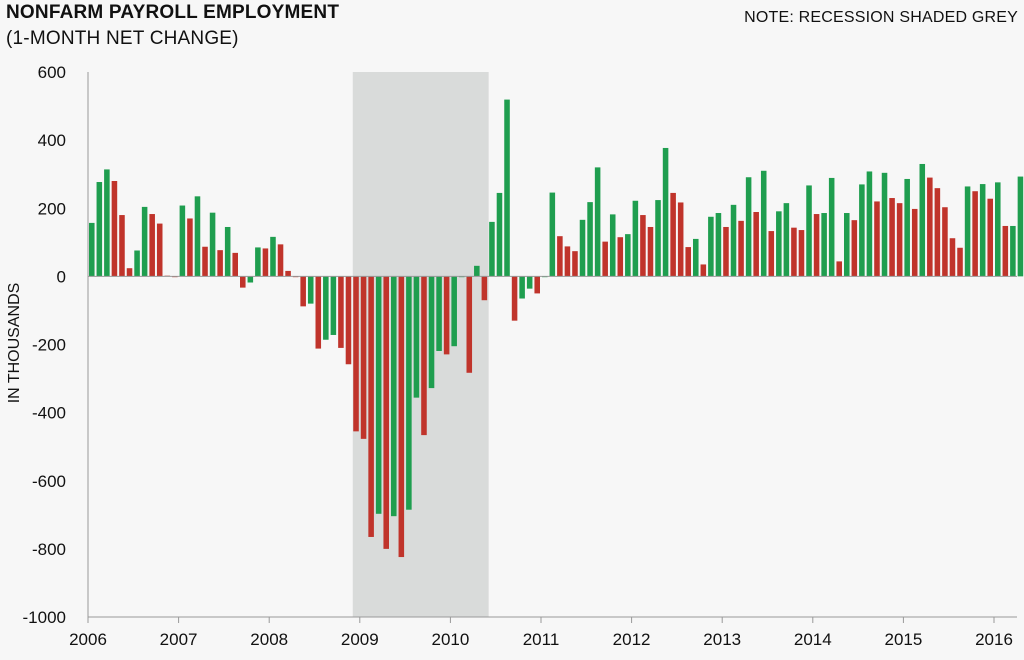  Describe the element at coordinates (903, 639) in the screenshot. I see `x-tick-label: 2015` at that location.